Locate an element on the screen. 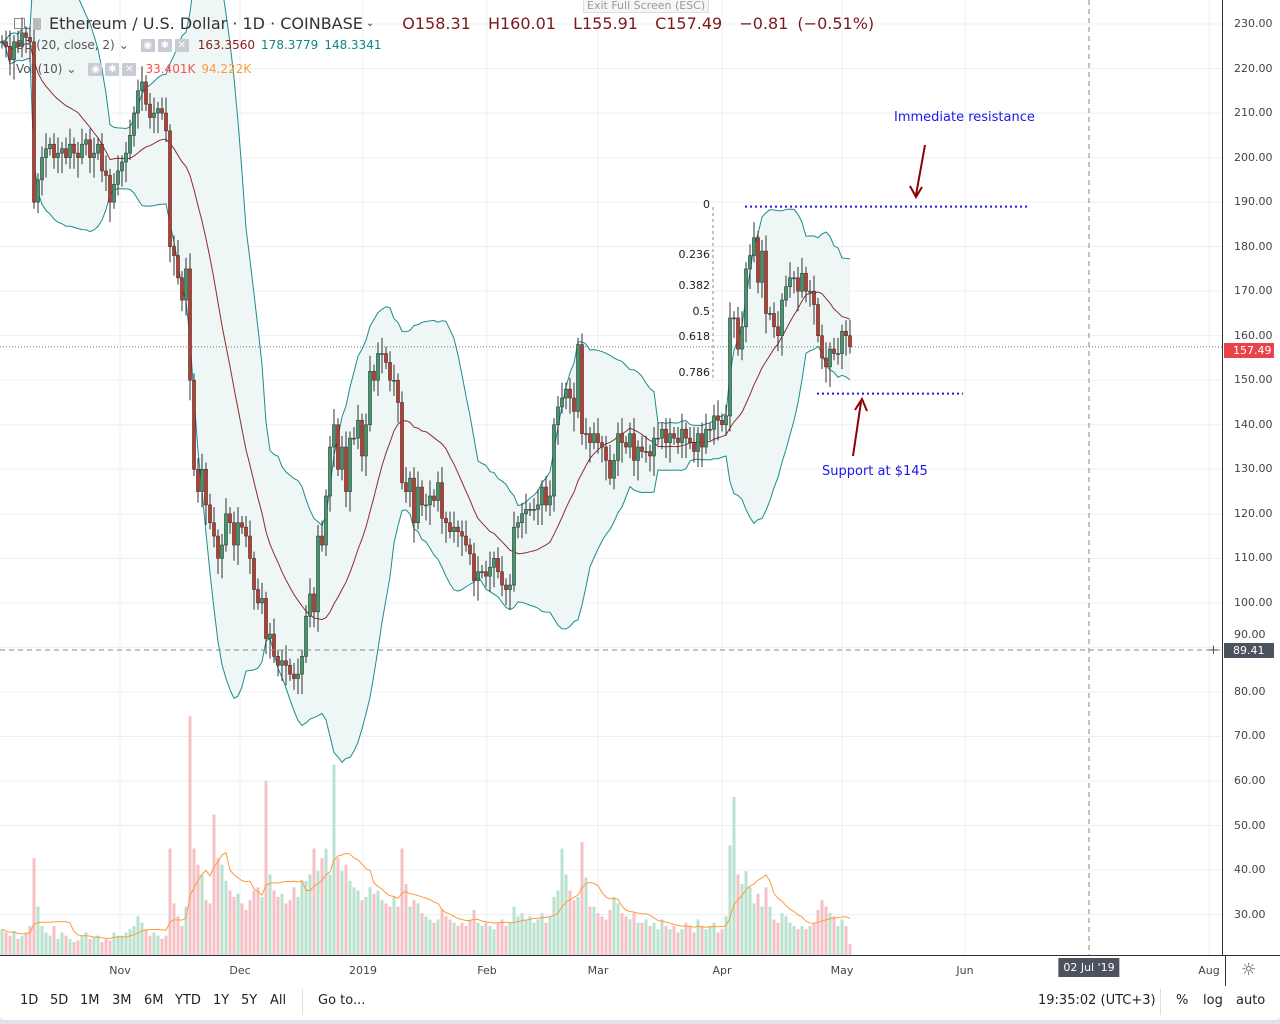 Image resolution: width=1280 pixels, height=1024 pixels. log-toggle: log is located at coordinates (1213, 1000).